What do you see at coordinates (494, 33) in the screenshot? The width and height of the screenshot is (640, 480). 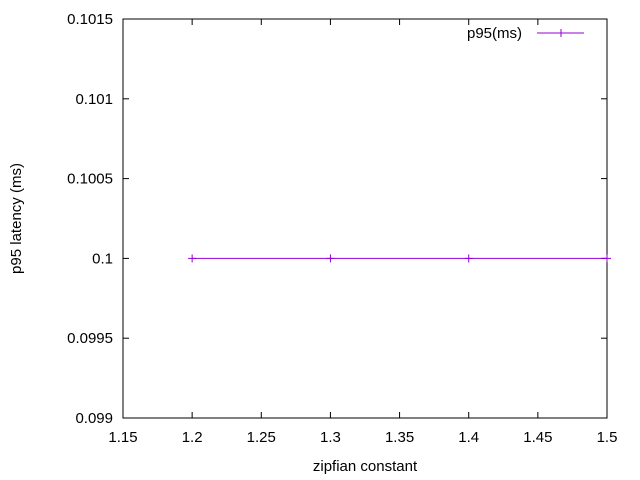 I see `legend-label: p95(ms)` at bounding box center [494, 33].